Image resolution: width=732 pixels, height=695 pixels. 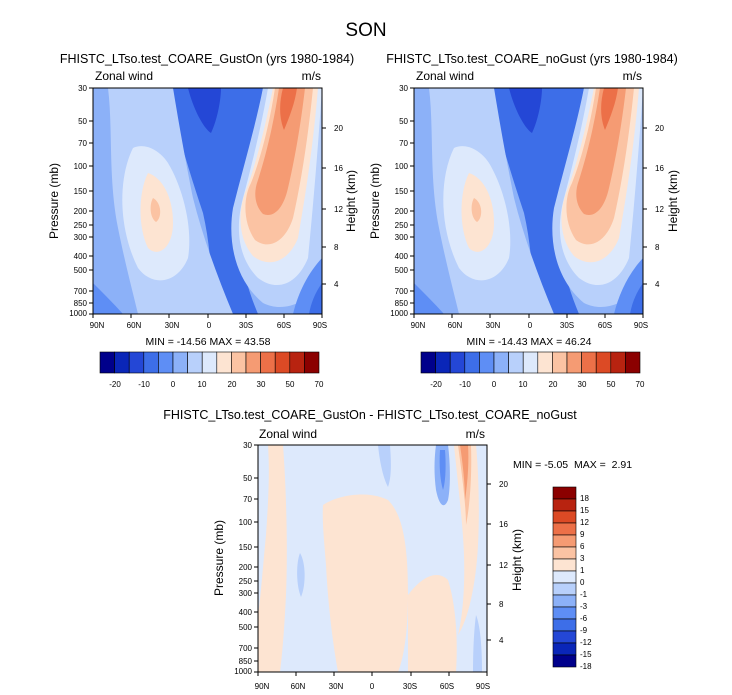 I want to click on variable-label: Zonal wind, so click(x=445, y=76).